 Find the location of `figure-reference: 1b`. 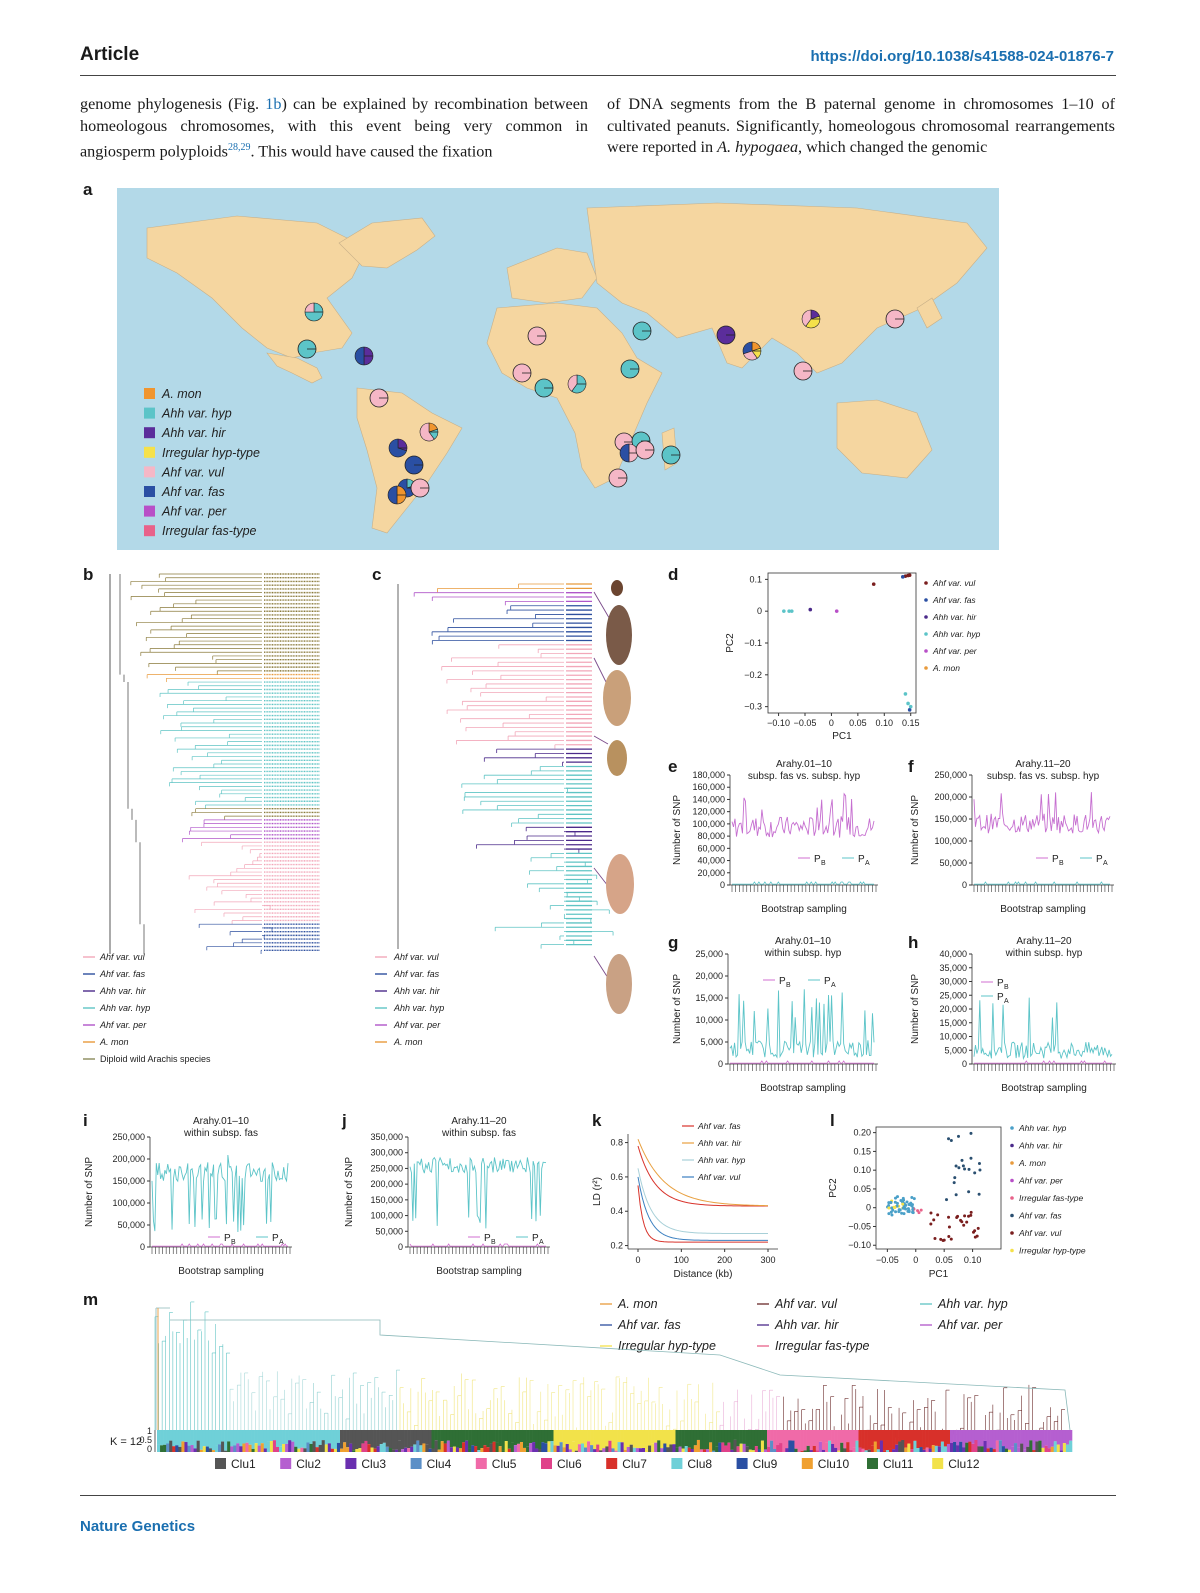

figure-reference: 1b is located at coordinates (273, 104).